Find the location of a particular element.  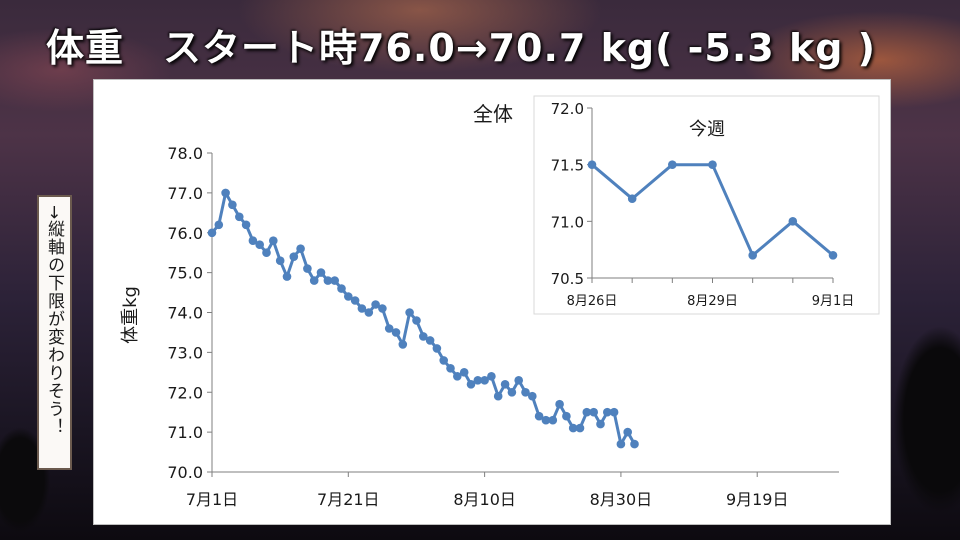

inset-y-tick-label: 71.0 is located at coordinates (567, 222).